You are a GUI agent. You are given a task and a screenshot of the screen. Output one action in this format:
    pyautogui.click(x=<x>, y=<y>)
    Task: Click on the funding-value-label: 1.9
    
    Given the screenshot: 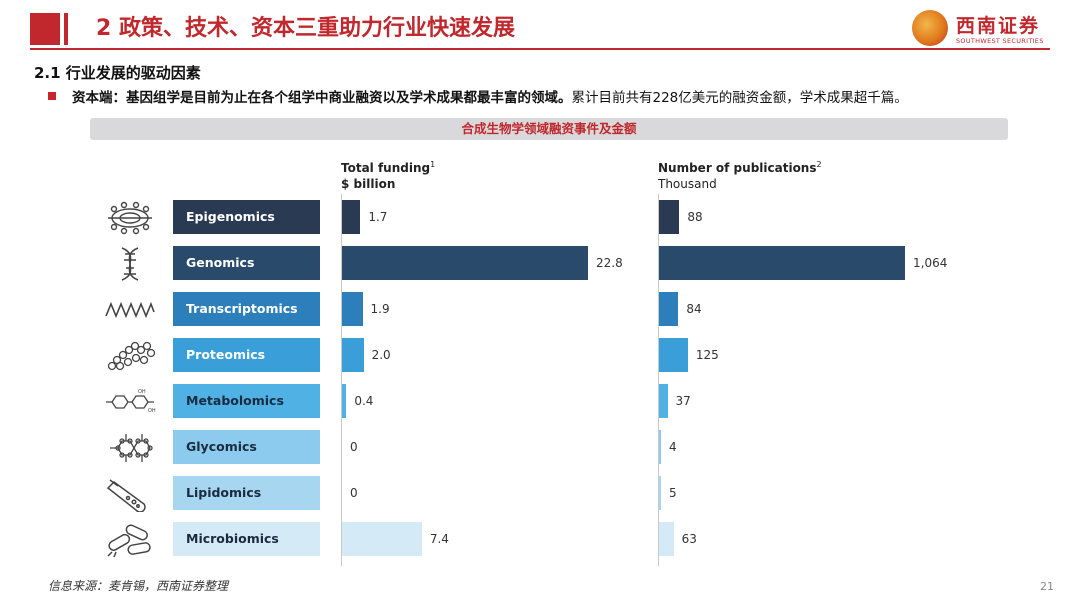 What is the action you would take?
    pyautogui.click(x=380, y=309)
    